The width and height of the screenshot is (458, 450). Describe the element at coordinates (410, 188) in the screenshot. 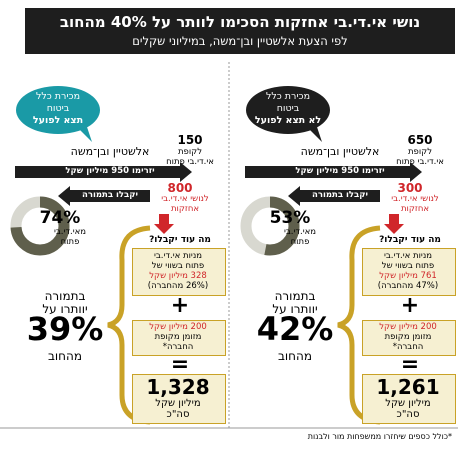

I see `creditors-amount: 300` at that location.